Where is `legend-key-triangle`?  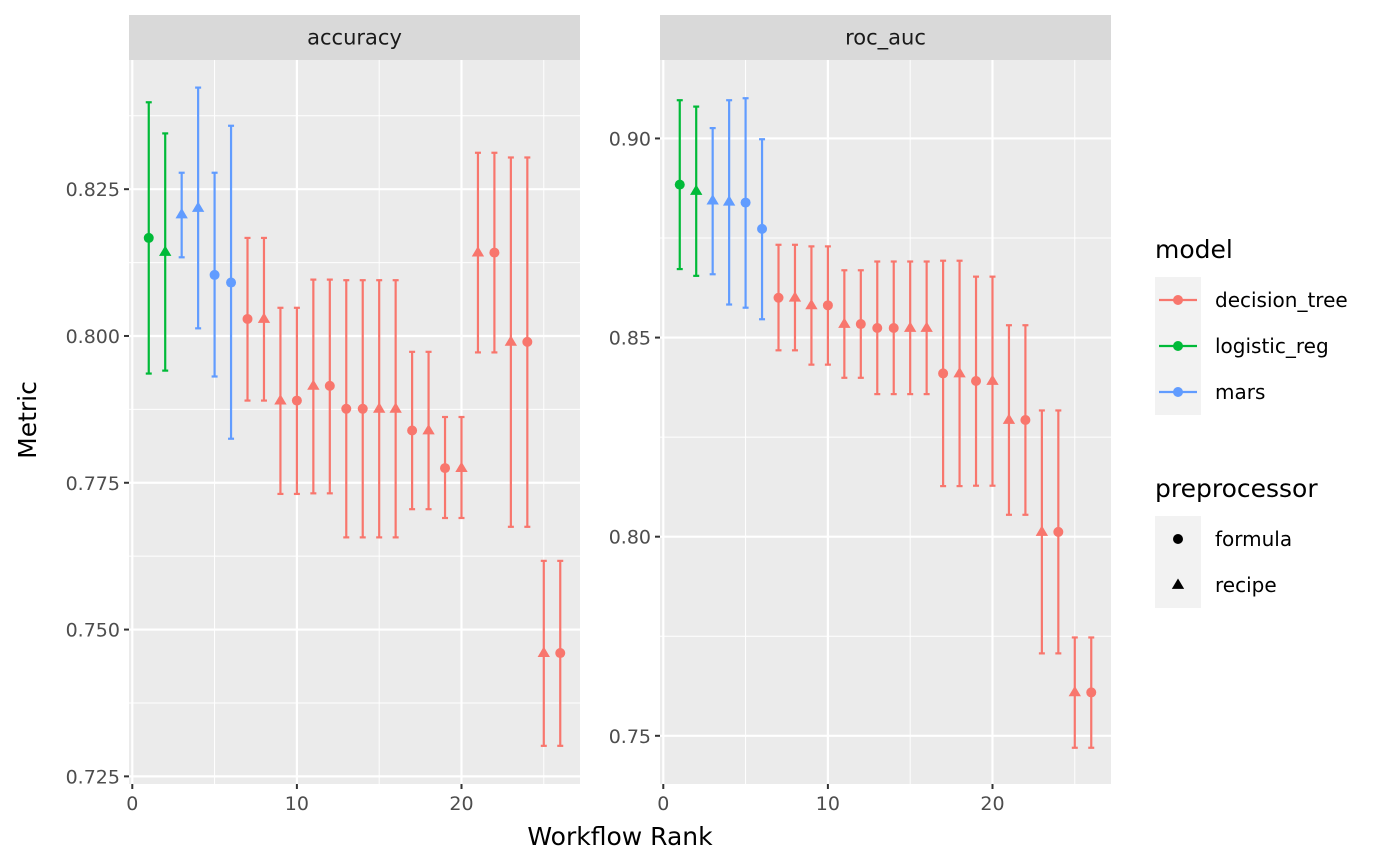 legend-key-triangle is located at coordinates (1178, 583).